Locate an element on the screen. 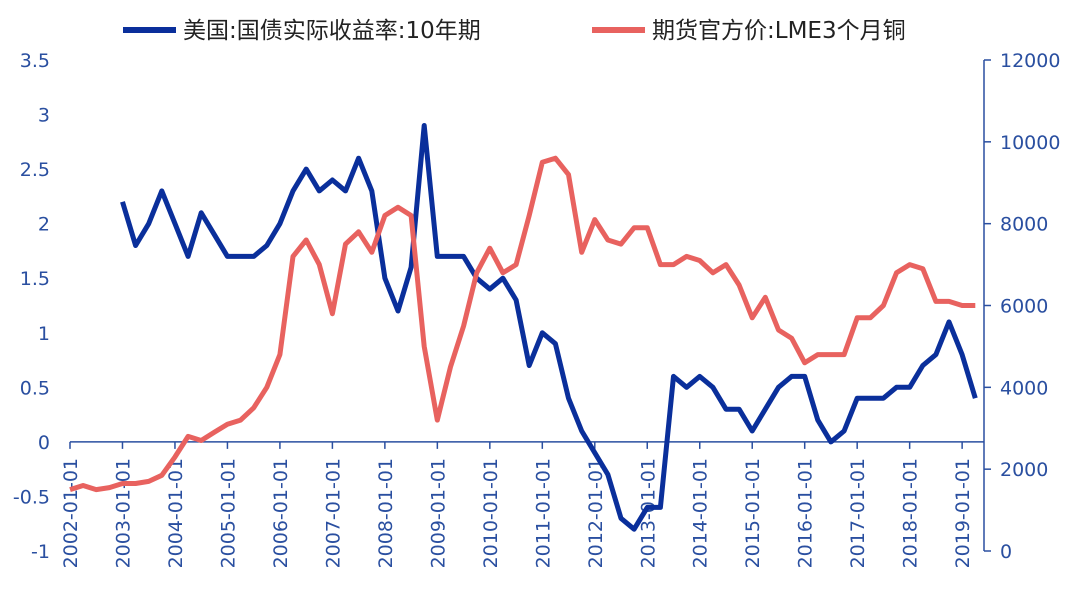 This screenshot has width=1083, height=594. x-tick-label: 2005-01-01 is located at coordinates (228, 513).